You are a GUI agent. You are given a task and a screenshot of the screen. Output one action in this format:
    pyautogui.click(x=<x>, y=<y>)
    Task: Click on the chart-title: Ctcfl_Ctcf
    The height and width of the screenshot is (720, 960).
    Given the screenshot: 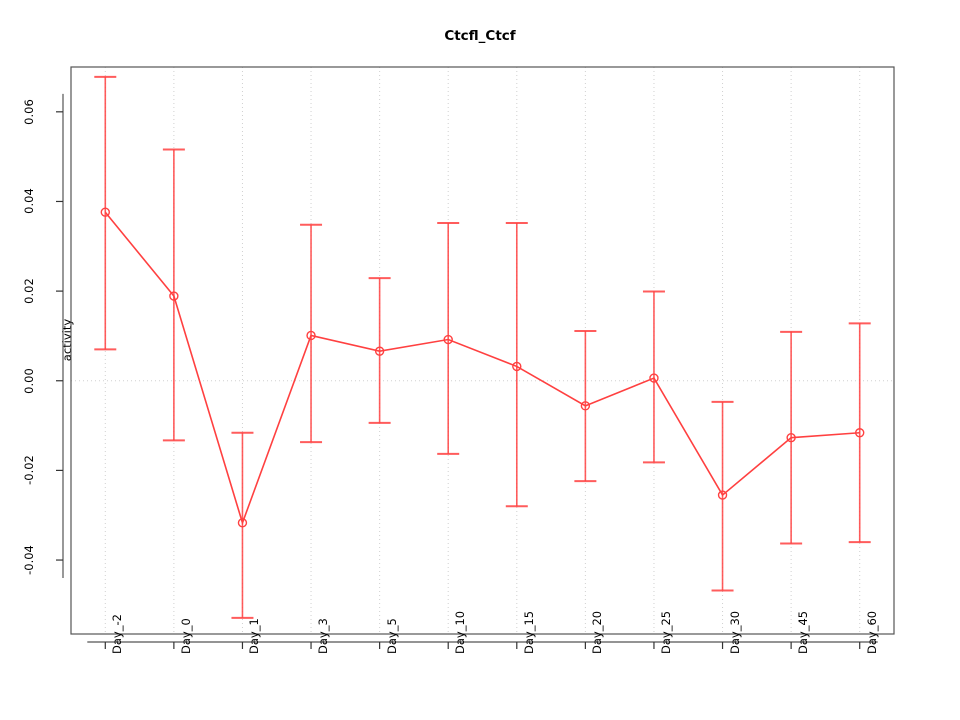 What is the action you would take?
    pyautogui.click(x=480, y=36)
    